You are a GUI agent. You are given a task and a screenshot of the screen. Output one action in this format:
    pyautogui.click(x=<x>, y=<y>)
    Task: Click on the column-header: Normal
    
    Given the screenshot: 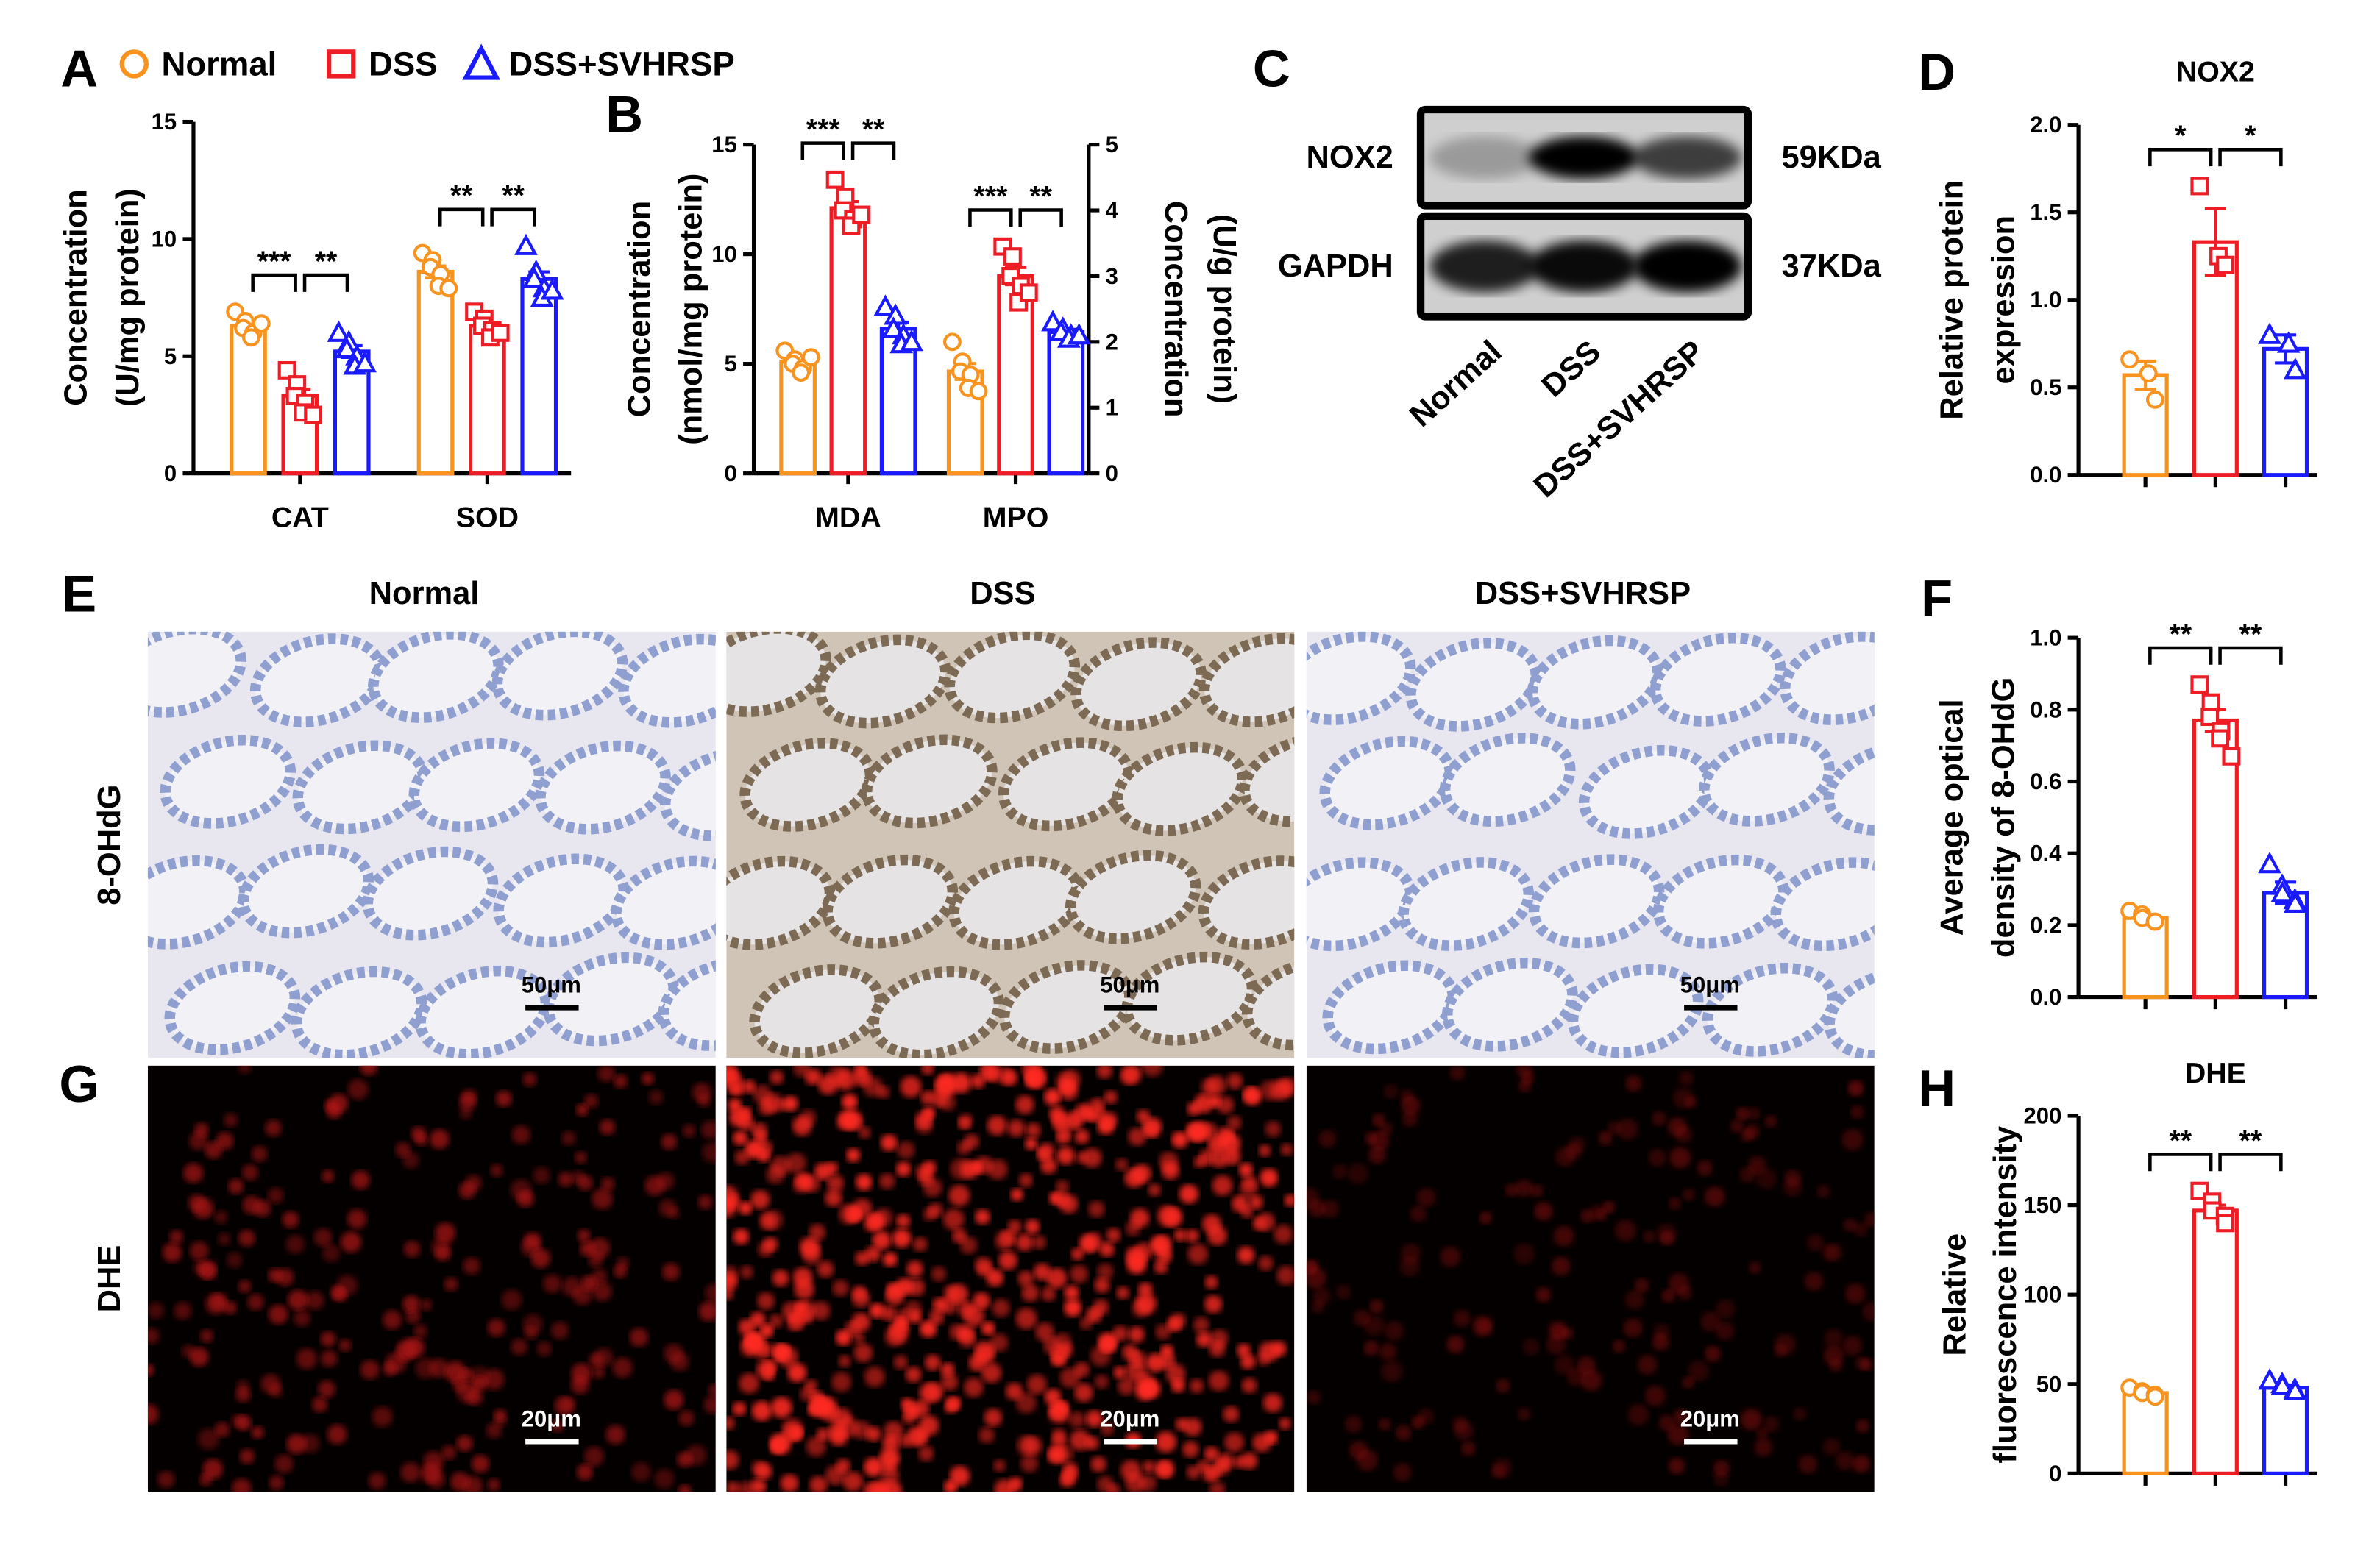 What is the action you would take?
    pyautogui.click(x=424, y=593)
    